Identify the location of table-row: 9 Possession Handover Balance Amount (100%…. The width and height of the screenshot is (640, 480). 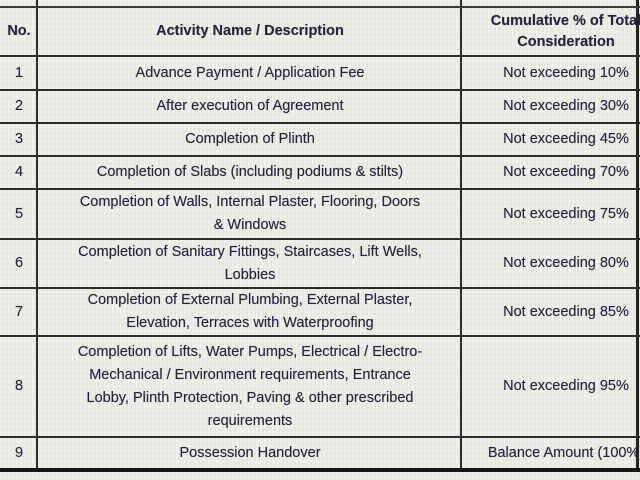
(320, 455).